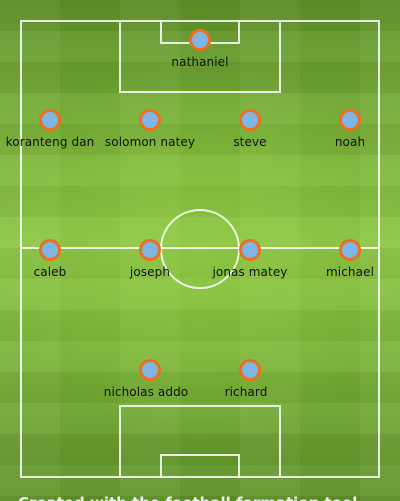 This screenshot has height=501, width=400. What do you see at coordinates (57, 264) in the screenshot?
I see `player-midfielder-1: caleb` at bounding box center [57, 264].